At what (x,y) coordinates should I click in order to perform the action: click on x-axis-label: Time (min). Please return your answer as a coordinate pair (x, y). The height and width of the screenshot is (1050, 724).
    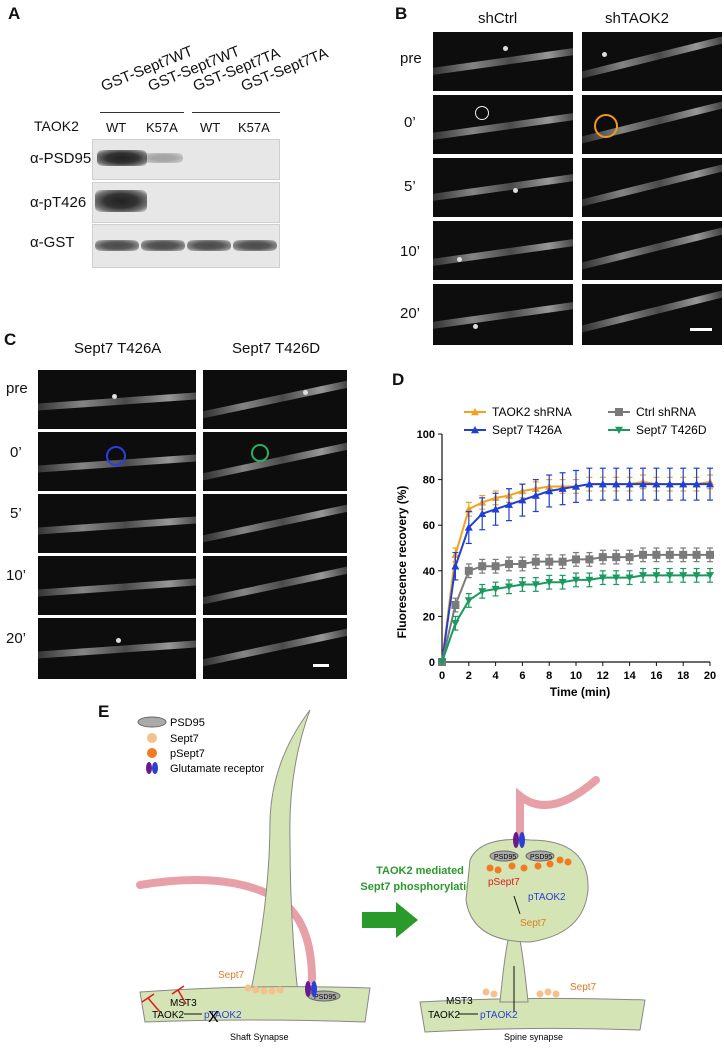
    Looking at the image, I should click on (580, 692).